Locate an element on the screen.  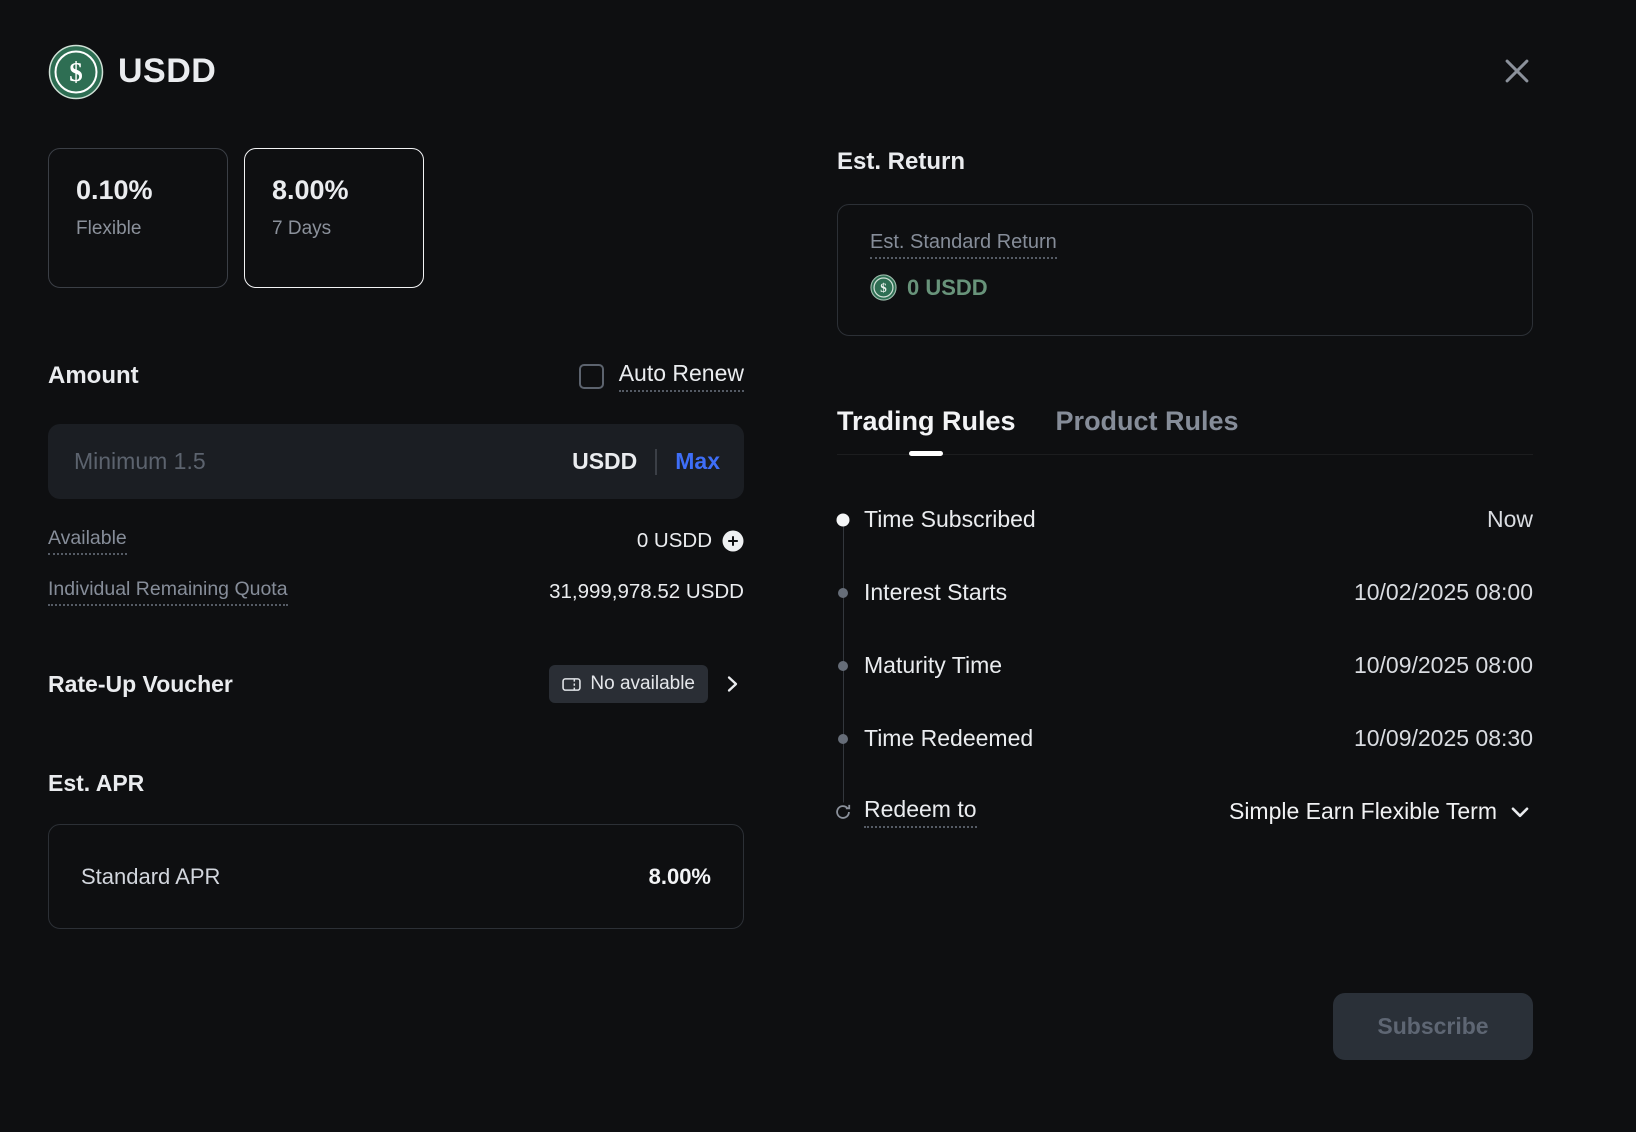
auto-renew-checkbox is located at coordinates (591, 376).